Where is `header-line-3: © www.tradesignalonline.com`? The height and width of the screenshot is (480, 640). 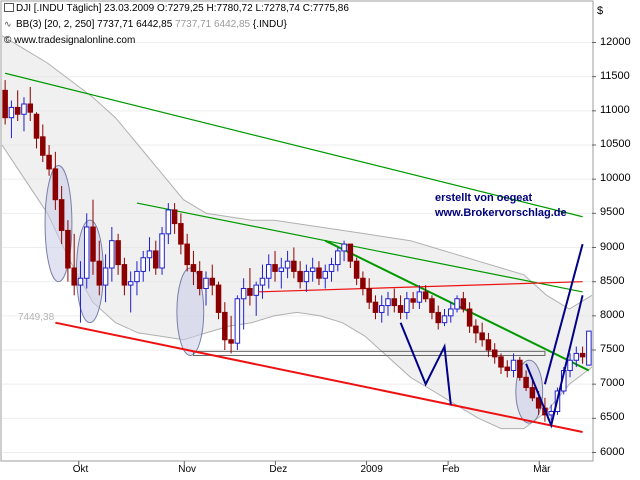
header-line-3: © www.tradesignalonline.com is located at coordinates (70, 40).